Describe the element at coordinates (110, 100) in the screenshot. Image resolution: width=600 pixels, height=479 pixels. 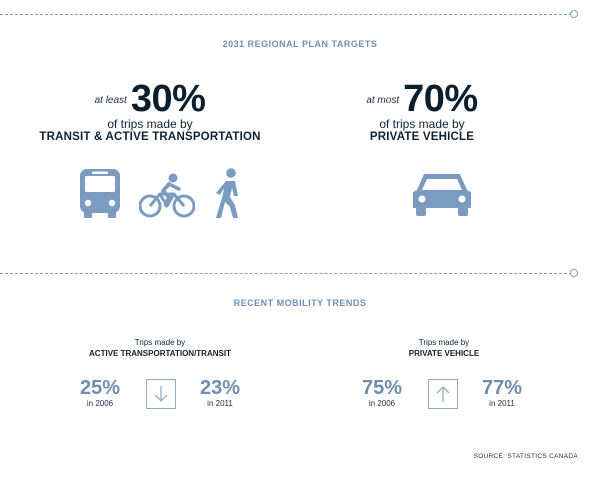
I see `transit-qualifier: at least` at that location.